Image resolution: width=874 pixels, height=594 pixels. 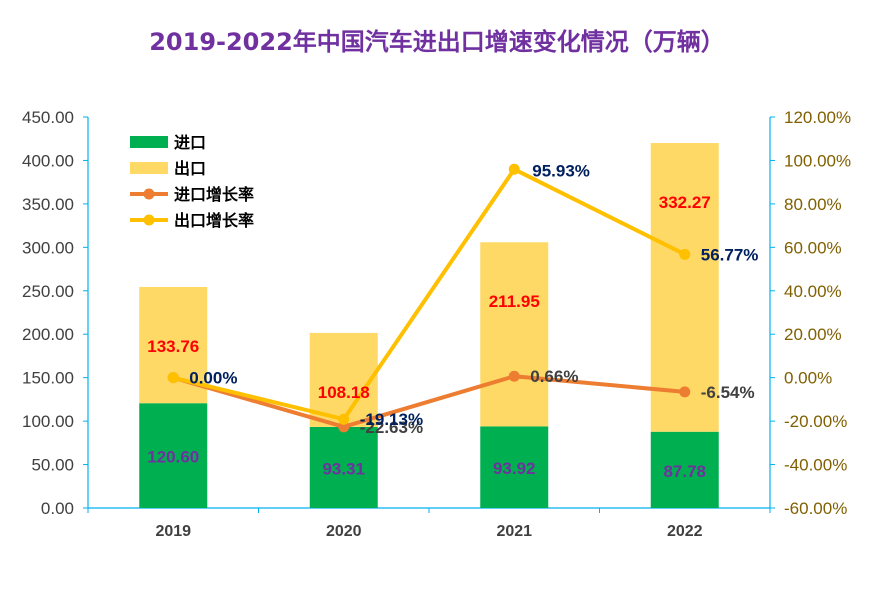 I want to click on bar-value-label: 93.31, so click(x=343, y=468).